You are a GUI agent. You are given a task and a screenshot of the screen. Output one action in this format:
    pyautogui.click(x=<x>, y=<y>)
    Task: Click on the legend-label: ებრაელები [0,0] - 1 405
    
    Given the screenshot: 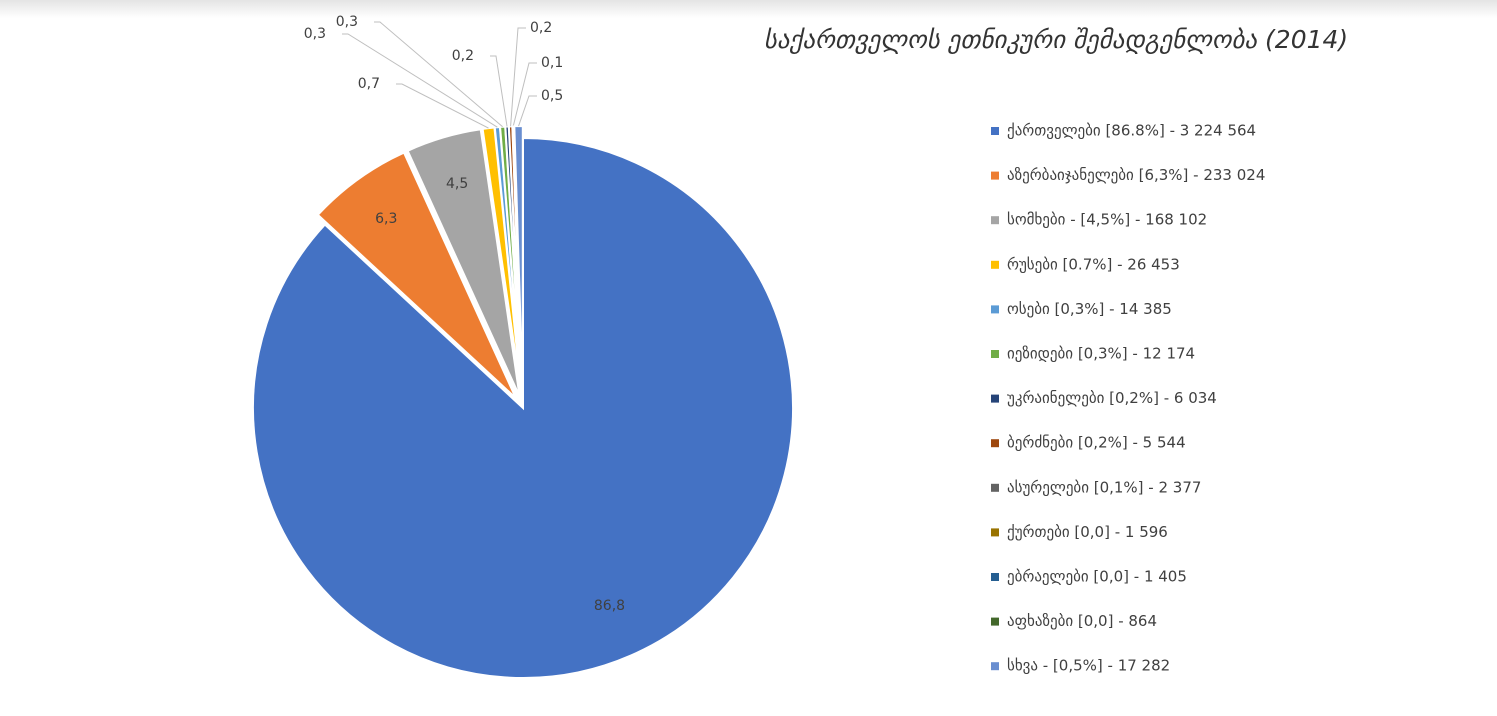 What is the action you would take?
    pyautogui.click(x=1097, y=577)
    